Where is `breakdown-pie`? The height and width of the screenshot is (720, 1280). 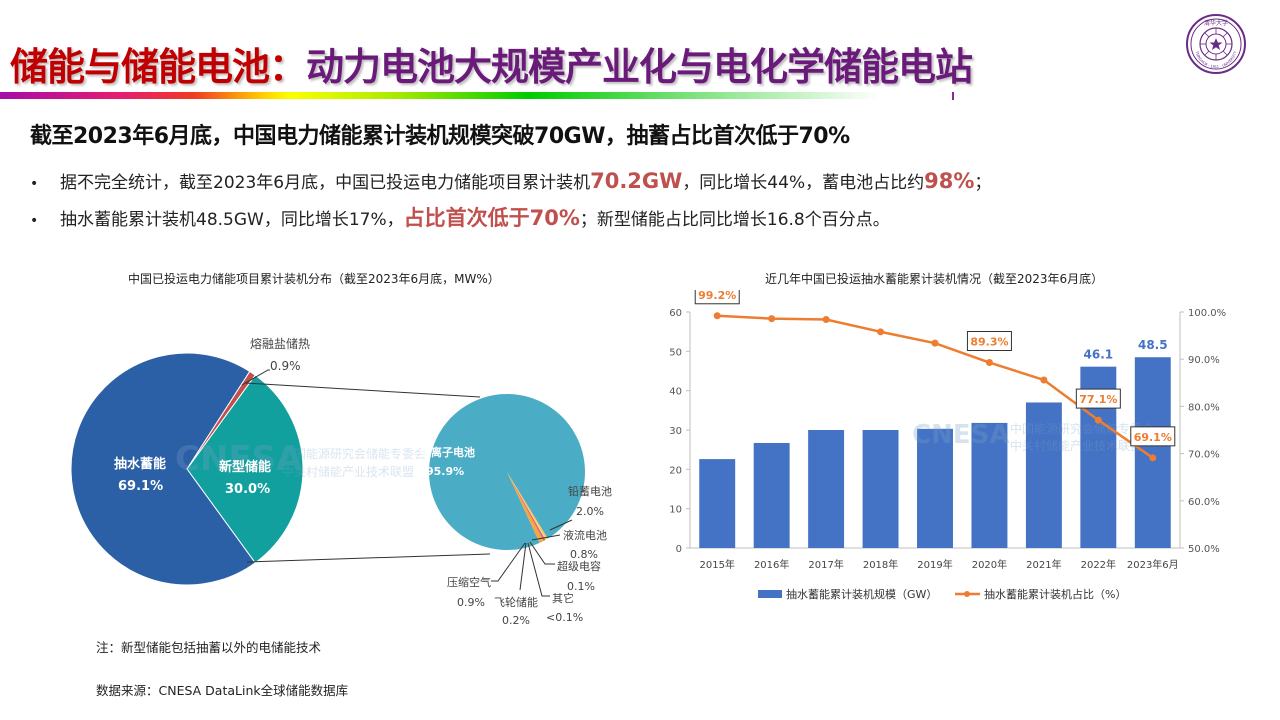 breakdown-pie is located at coordinates (507, 471).